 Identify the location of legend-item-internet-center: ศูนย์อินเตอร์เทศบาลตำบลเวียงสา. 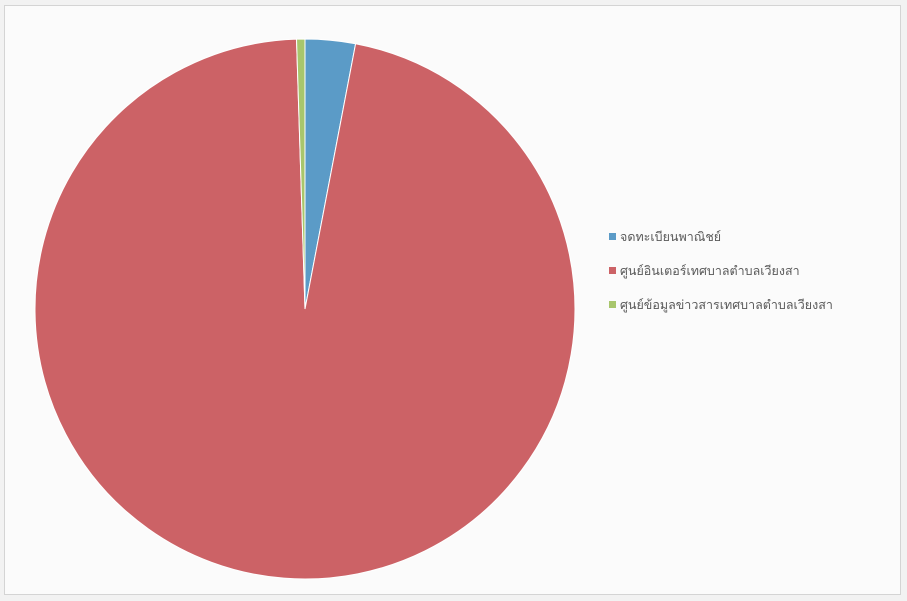
(754, 271).